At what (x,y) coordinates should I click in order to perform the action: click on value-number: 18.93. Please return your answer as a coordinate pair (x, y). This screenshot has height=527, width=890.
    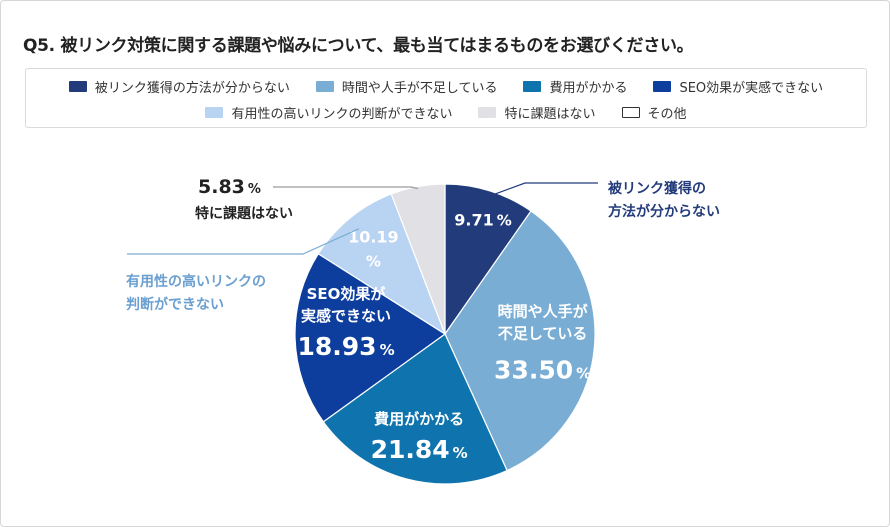
    Looking at the image, I should click on (336, 346).